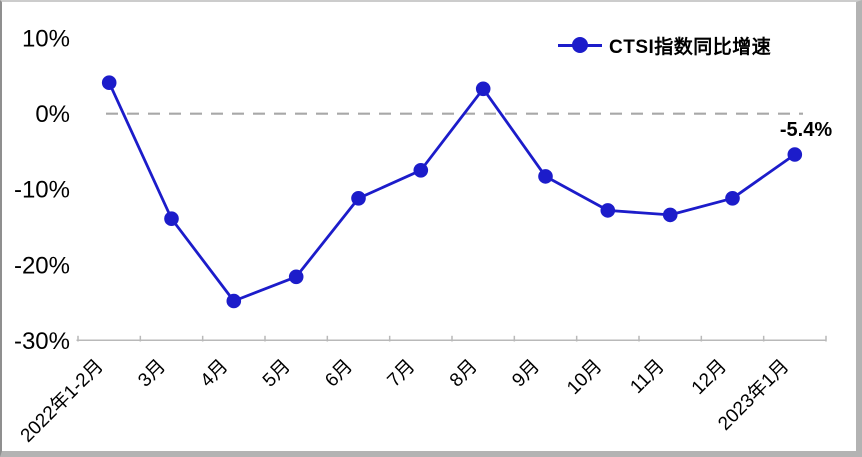  I want to click on x-axis-tick-label: 9月, so click(526, 374).